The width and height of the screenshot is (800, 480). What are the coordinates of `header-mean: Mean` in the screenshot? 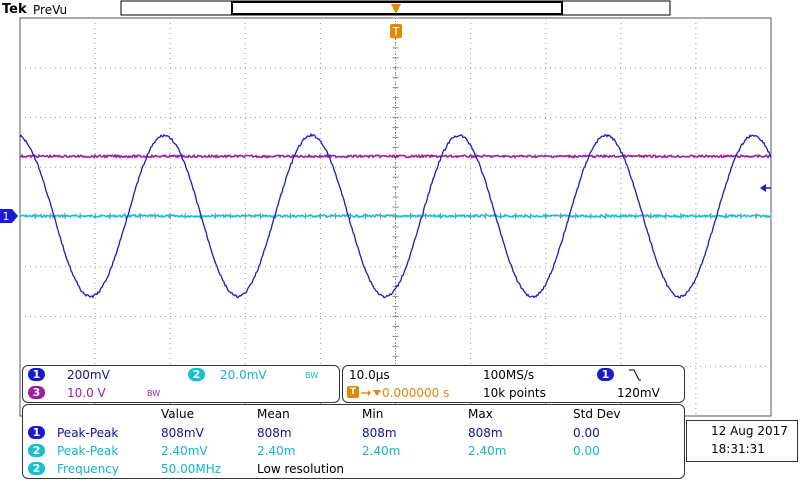 It's located at (273, 414).